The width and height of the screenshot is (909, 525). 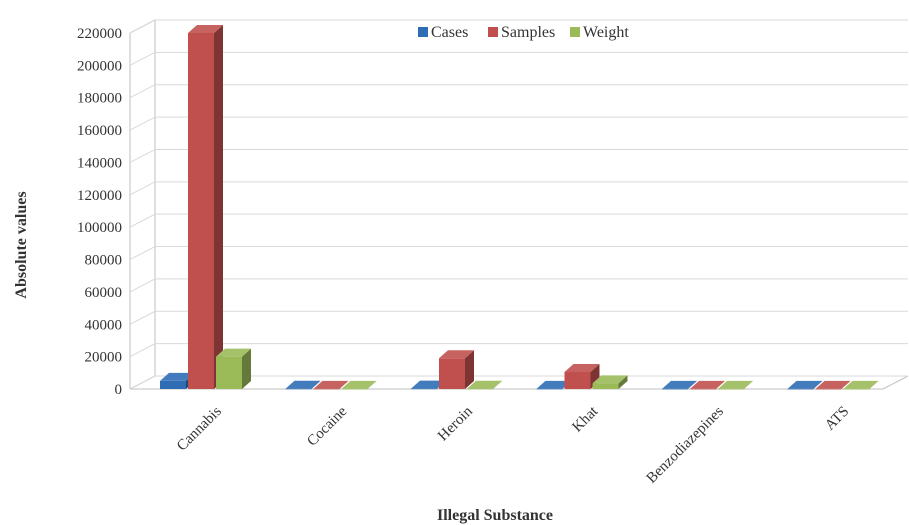 What do you see at coordinates (99, 34) in the screenshot?
I see `y-tick-label: 220000` at bounding box center [99, 34].